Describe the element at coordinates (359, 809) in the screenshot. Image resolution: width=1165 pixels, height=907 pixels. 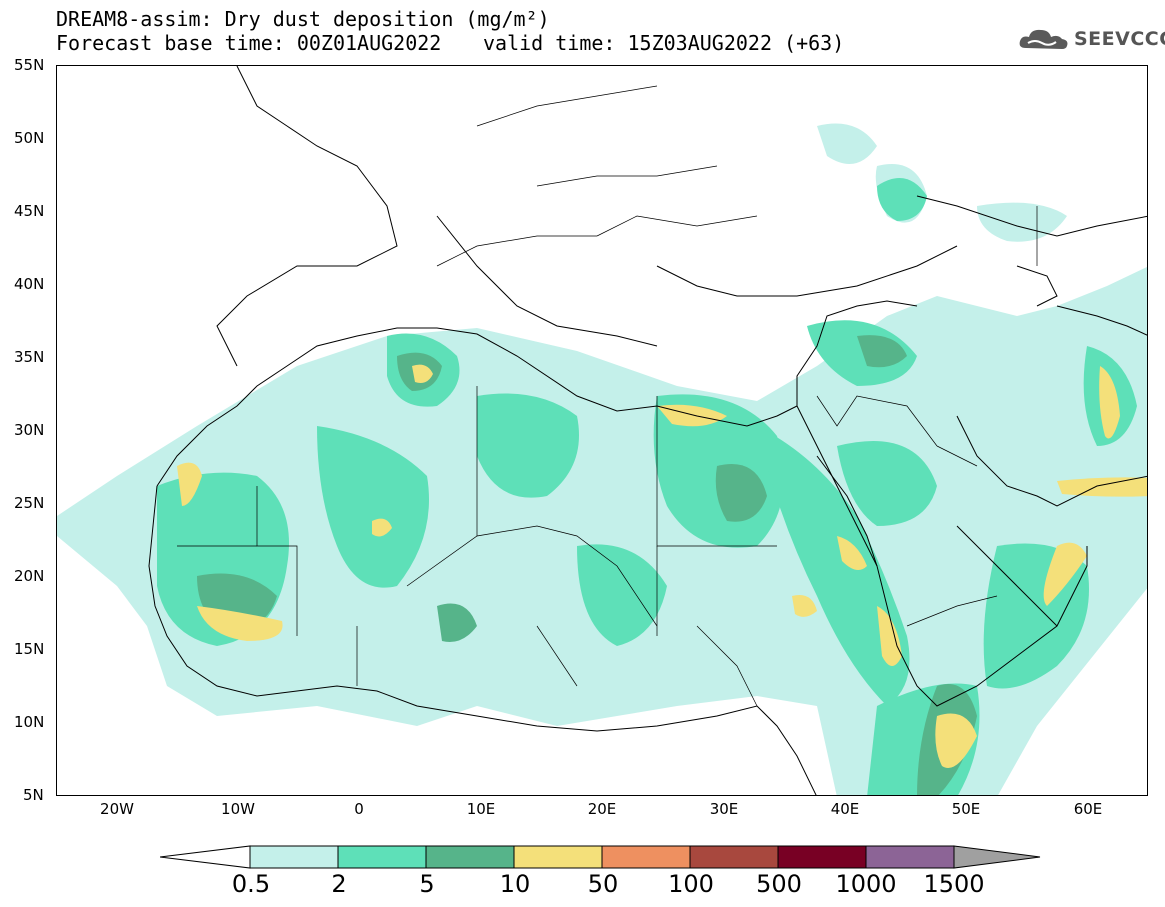
I see `lon-label-0: 0` at that location.